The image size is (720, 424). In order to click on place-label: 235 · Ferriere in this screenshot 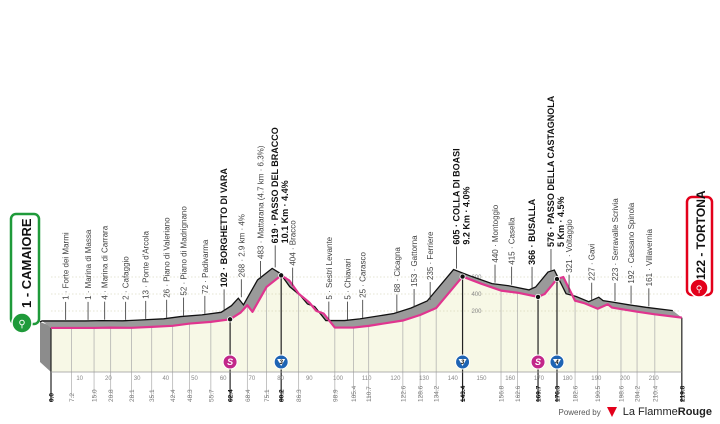, I will do `click(430, 255)`.